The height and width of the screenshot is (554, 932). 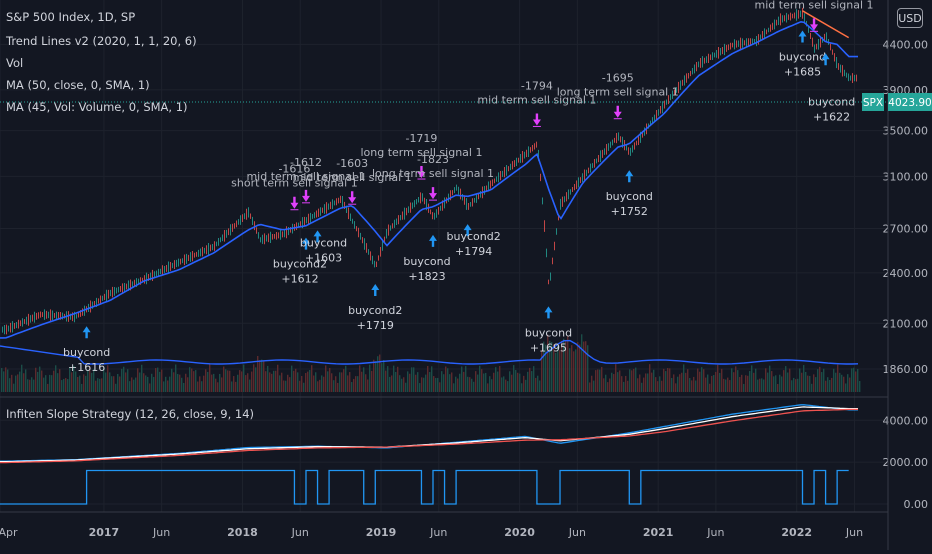 I want to click on currency-button: USD, so click(x=910, y=18).